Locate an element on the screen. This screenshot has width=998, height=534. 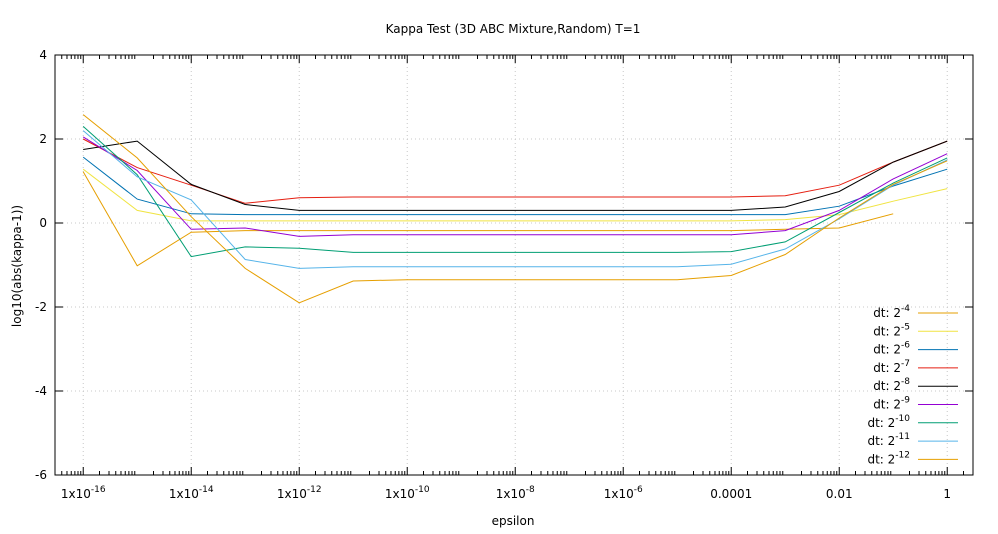
x-tick-label-base: 1 is located at coordinates (947, 494).